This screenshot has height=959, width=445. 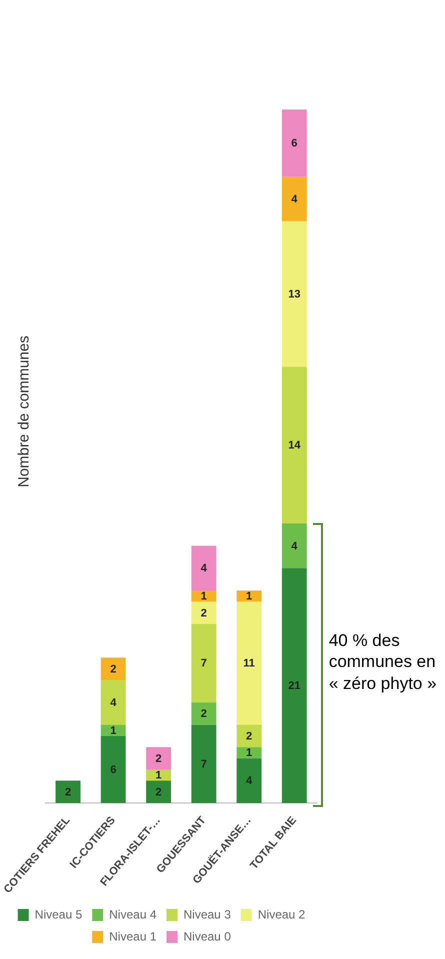 I want to click on legend-label: Niveau 2, so click(x=282, y=914).